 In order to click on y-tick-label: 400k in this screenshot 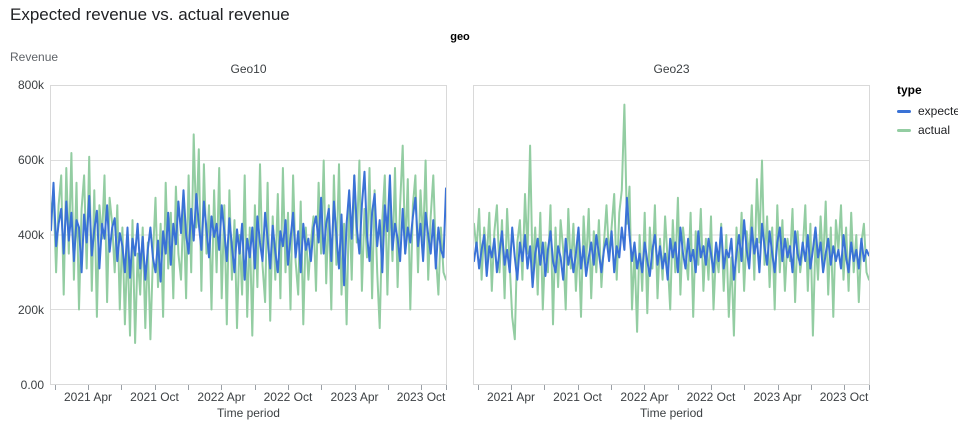, I will do `click(30, 235)`.